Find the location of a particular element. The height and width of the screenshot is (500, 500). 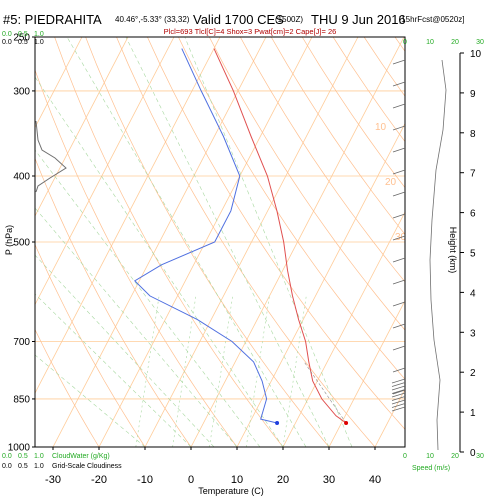

adiabat-label: 40 is located at coordinates (411, 292).